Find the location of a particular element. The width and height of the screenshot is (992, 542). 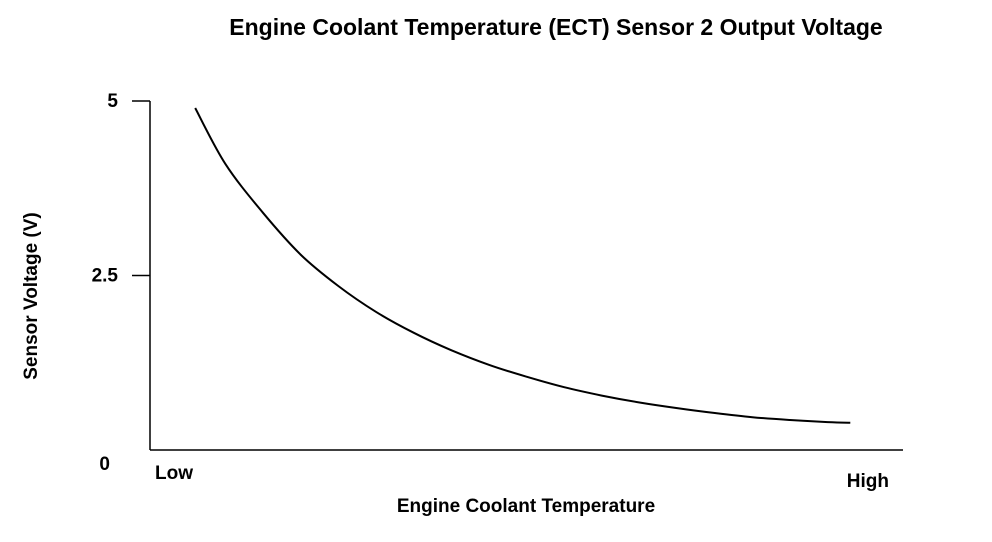

y-tick-label: 5 is located at coordinates (112, 101).